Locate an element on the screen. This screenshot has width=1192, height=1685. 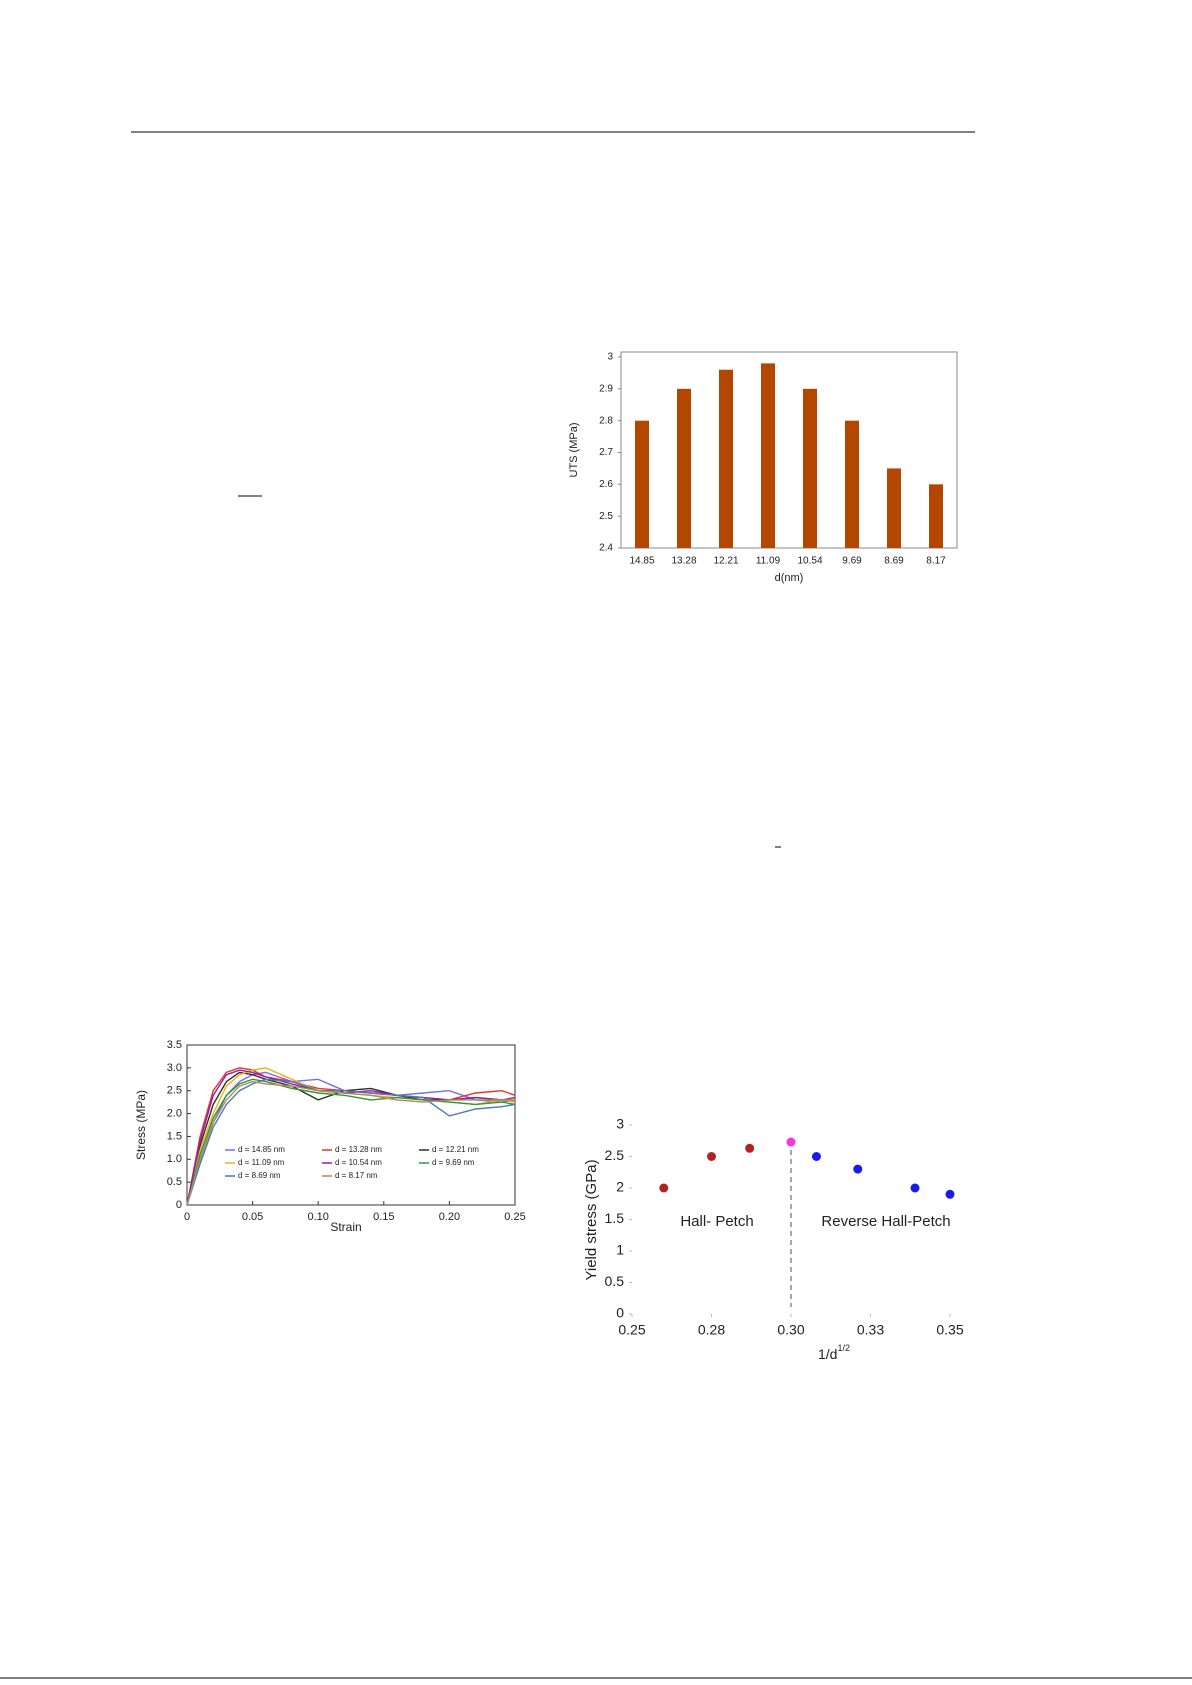
legend-label: d = 8.69 nm is located at coordinates (259, 1175).